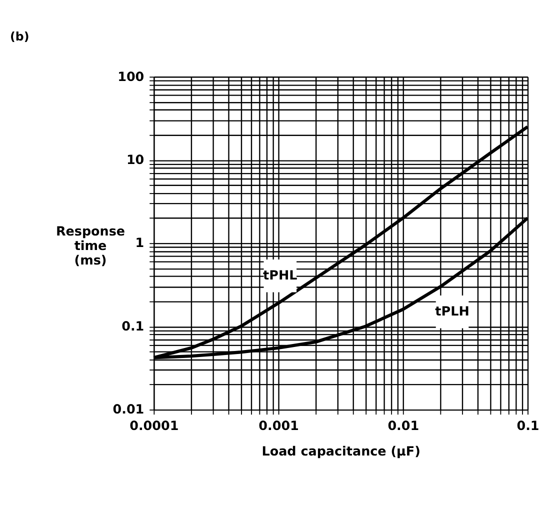 Image resolution: width=553 pixels, height=506 pixels. What do you see at coordinates (154, 426) in the screenshot?
I see `x-tick-label: 0.0001` at bounding box center [154, 426].